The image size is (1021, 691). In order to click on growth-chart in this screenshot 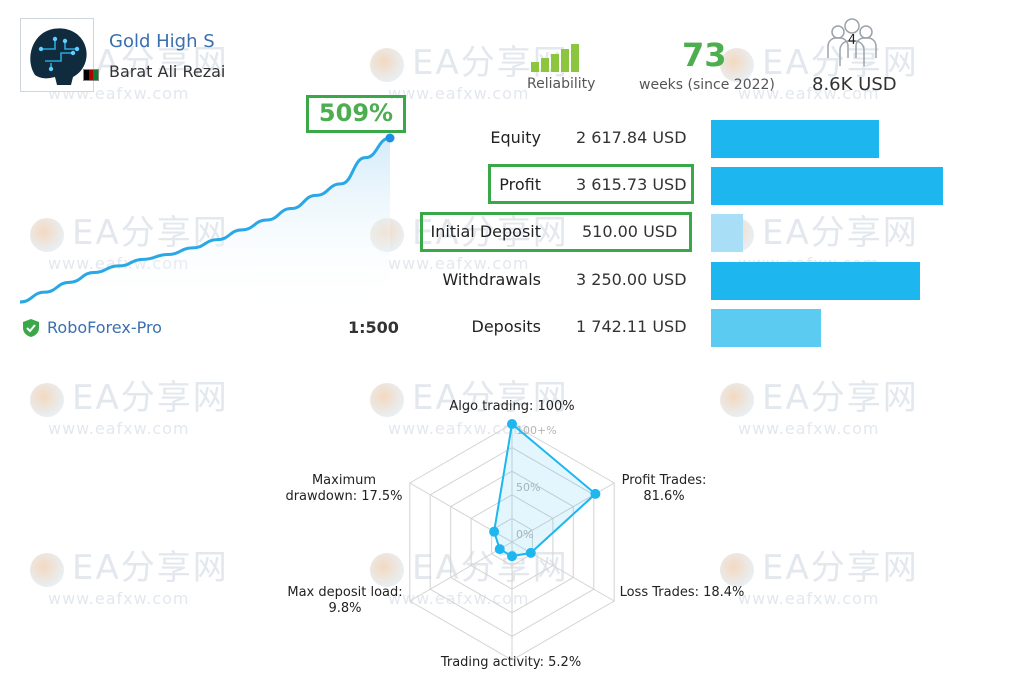, I will do `click(205, 220)`.